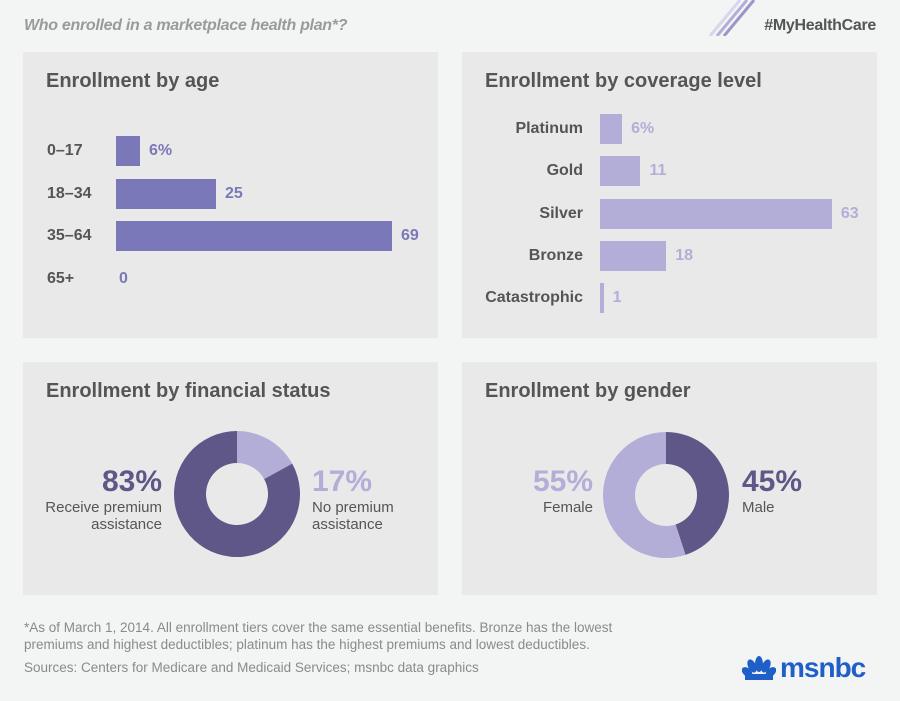 Image resolution: width=900 pixels, height=701 pixels. Describe the element at coordinates (588, 391) in the screenshot. I see `gender-chart-title: Enrollment by gender` at that location.